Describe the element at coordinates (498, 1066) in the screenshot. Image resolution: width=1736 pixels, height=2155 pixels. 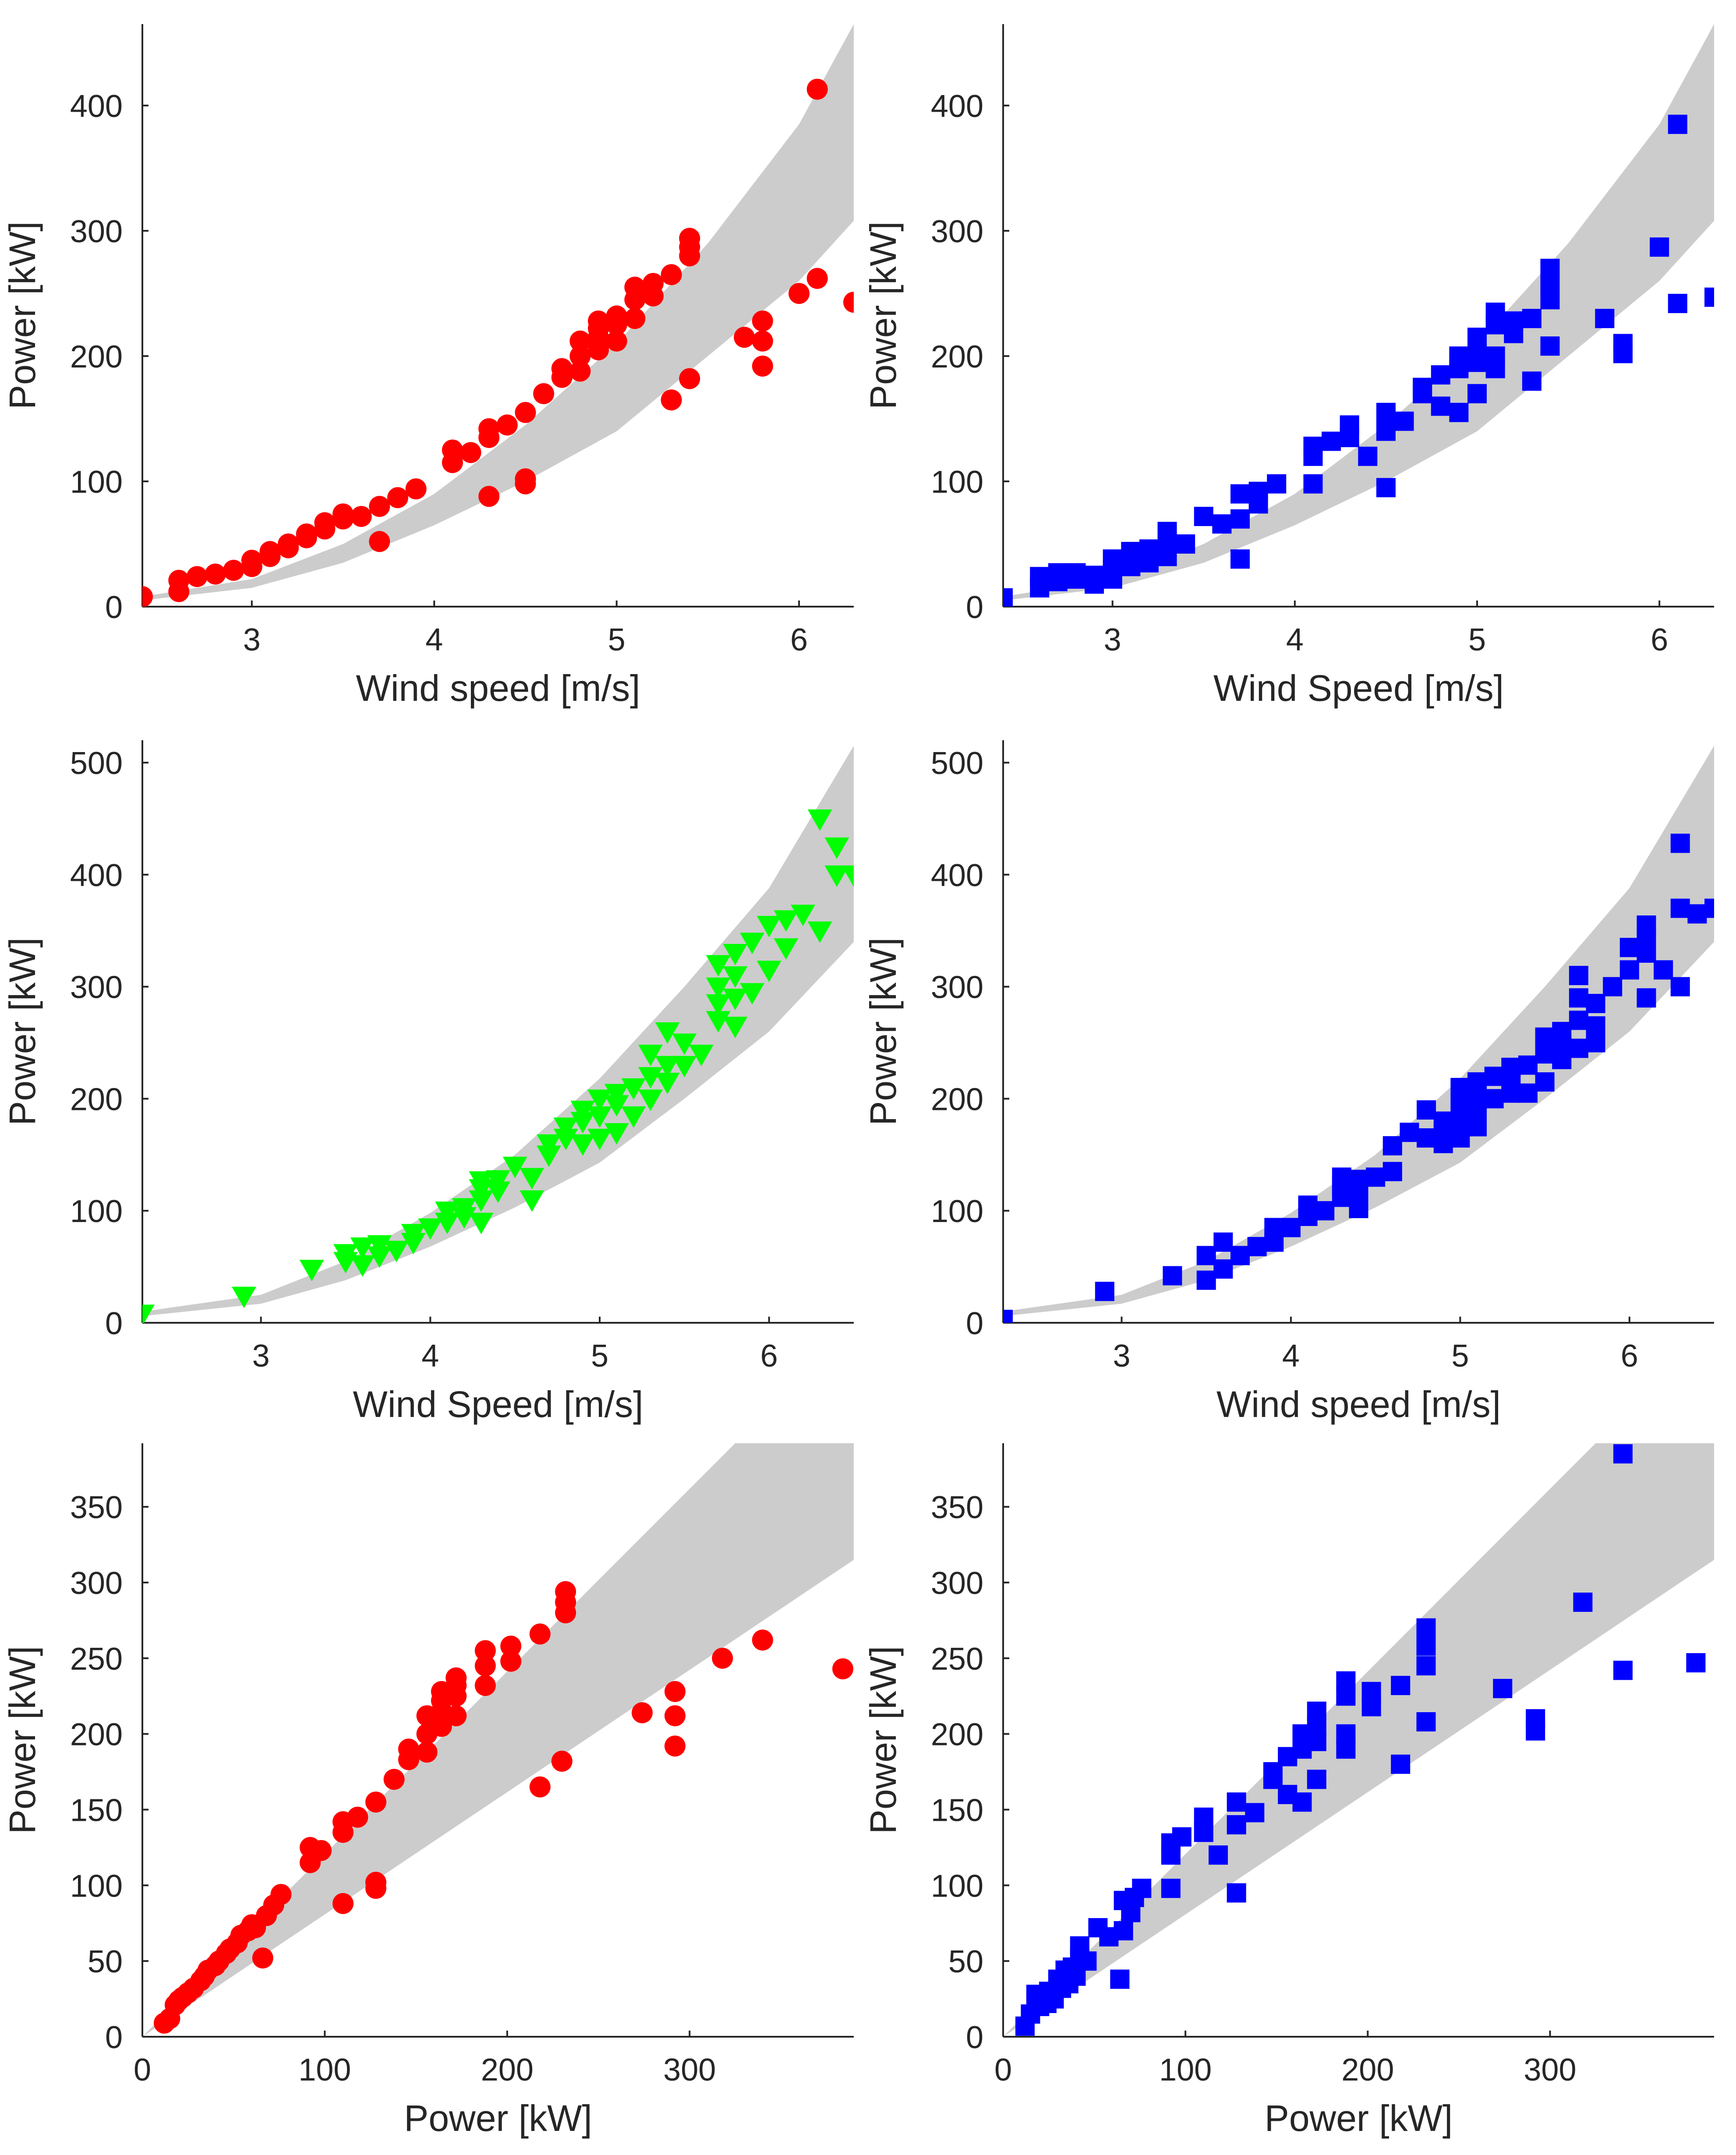
I see `data-markers` at that location.